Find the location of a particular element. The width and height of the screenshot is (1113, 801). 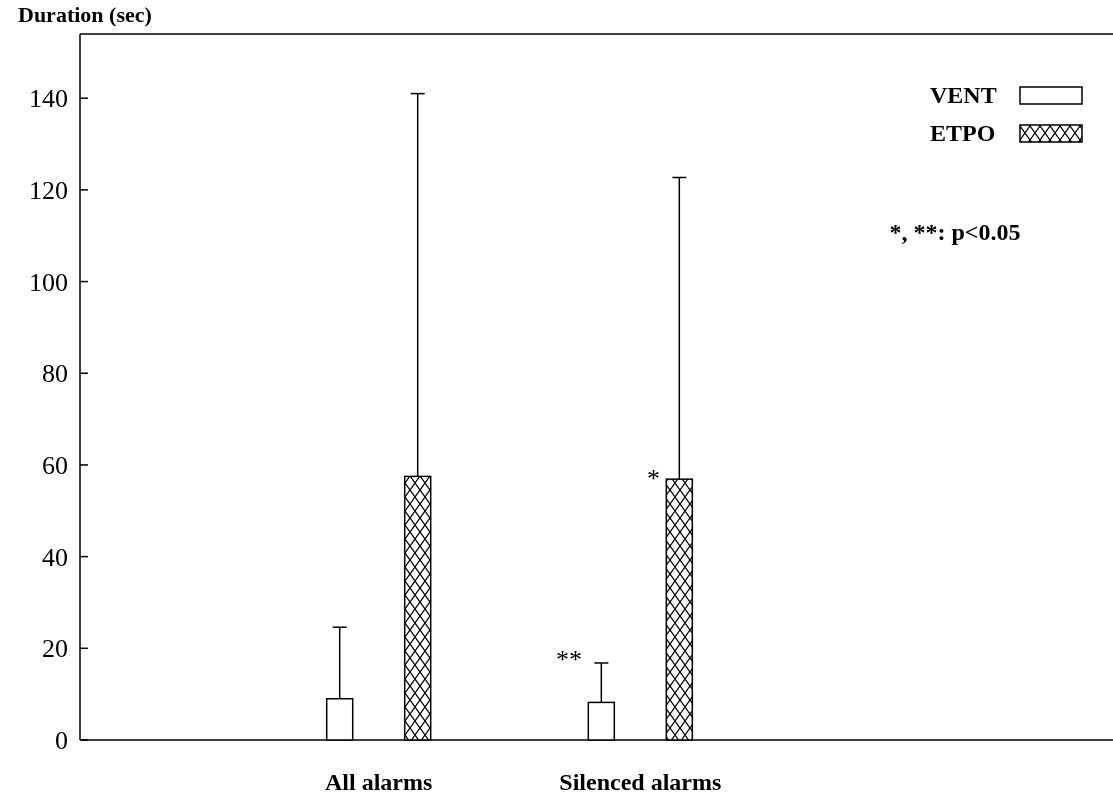

annotation: ** is located at coordinates (569, 659).